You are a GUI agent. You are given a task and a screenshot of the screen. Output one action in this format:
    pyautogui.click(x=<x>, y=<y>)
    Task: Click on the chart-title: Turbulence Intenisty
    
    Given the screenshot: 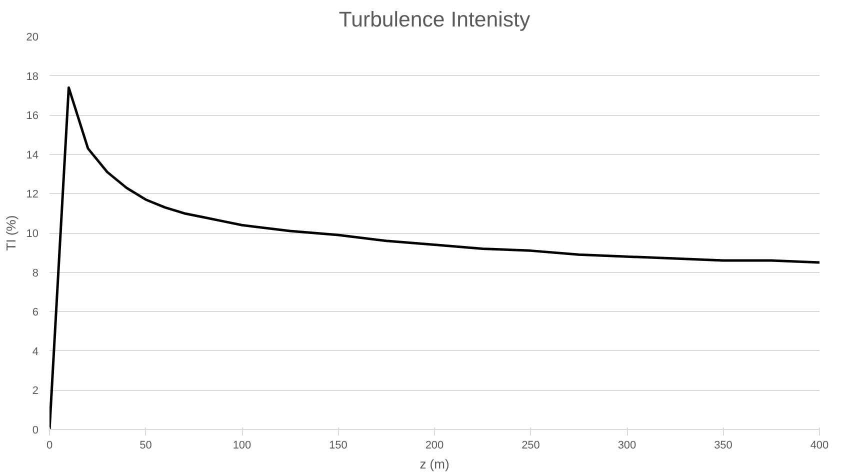 What is the action you would take?
    pyautogui.click(x=434, y=20)
    